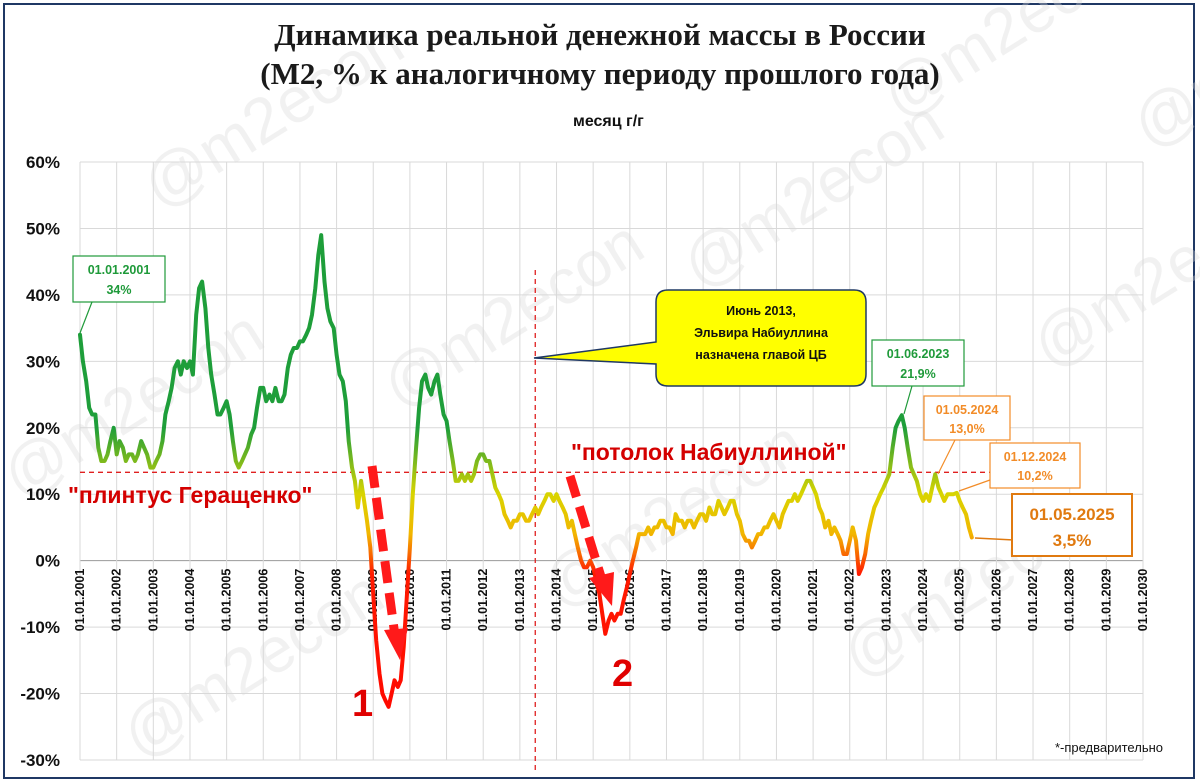 This screenshot has height=784, width=1200. I want to click on callout-jan2001: 01.01.2001 34%, so click(119, 294).